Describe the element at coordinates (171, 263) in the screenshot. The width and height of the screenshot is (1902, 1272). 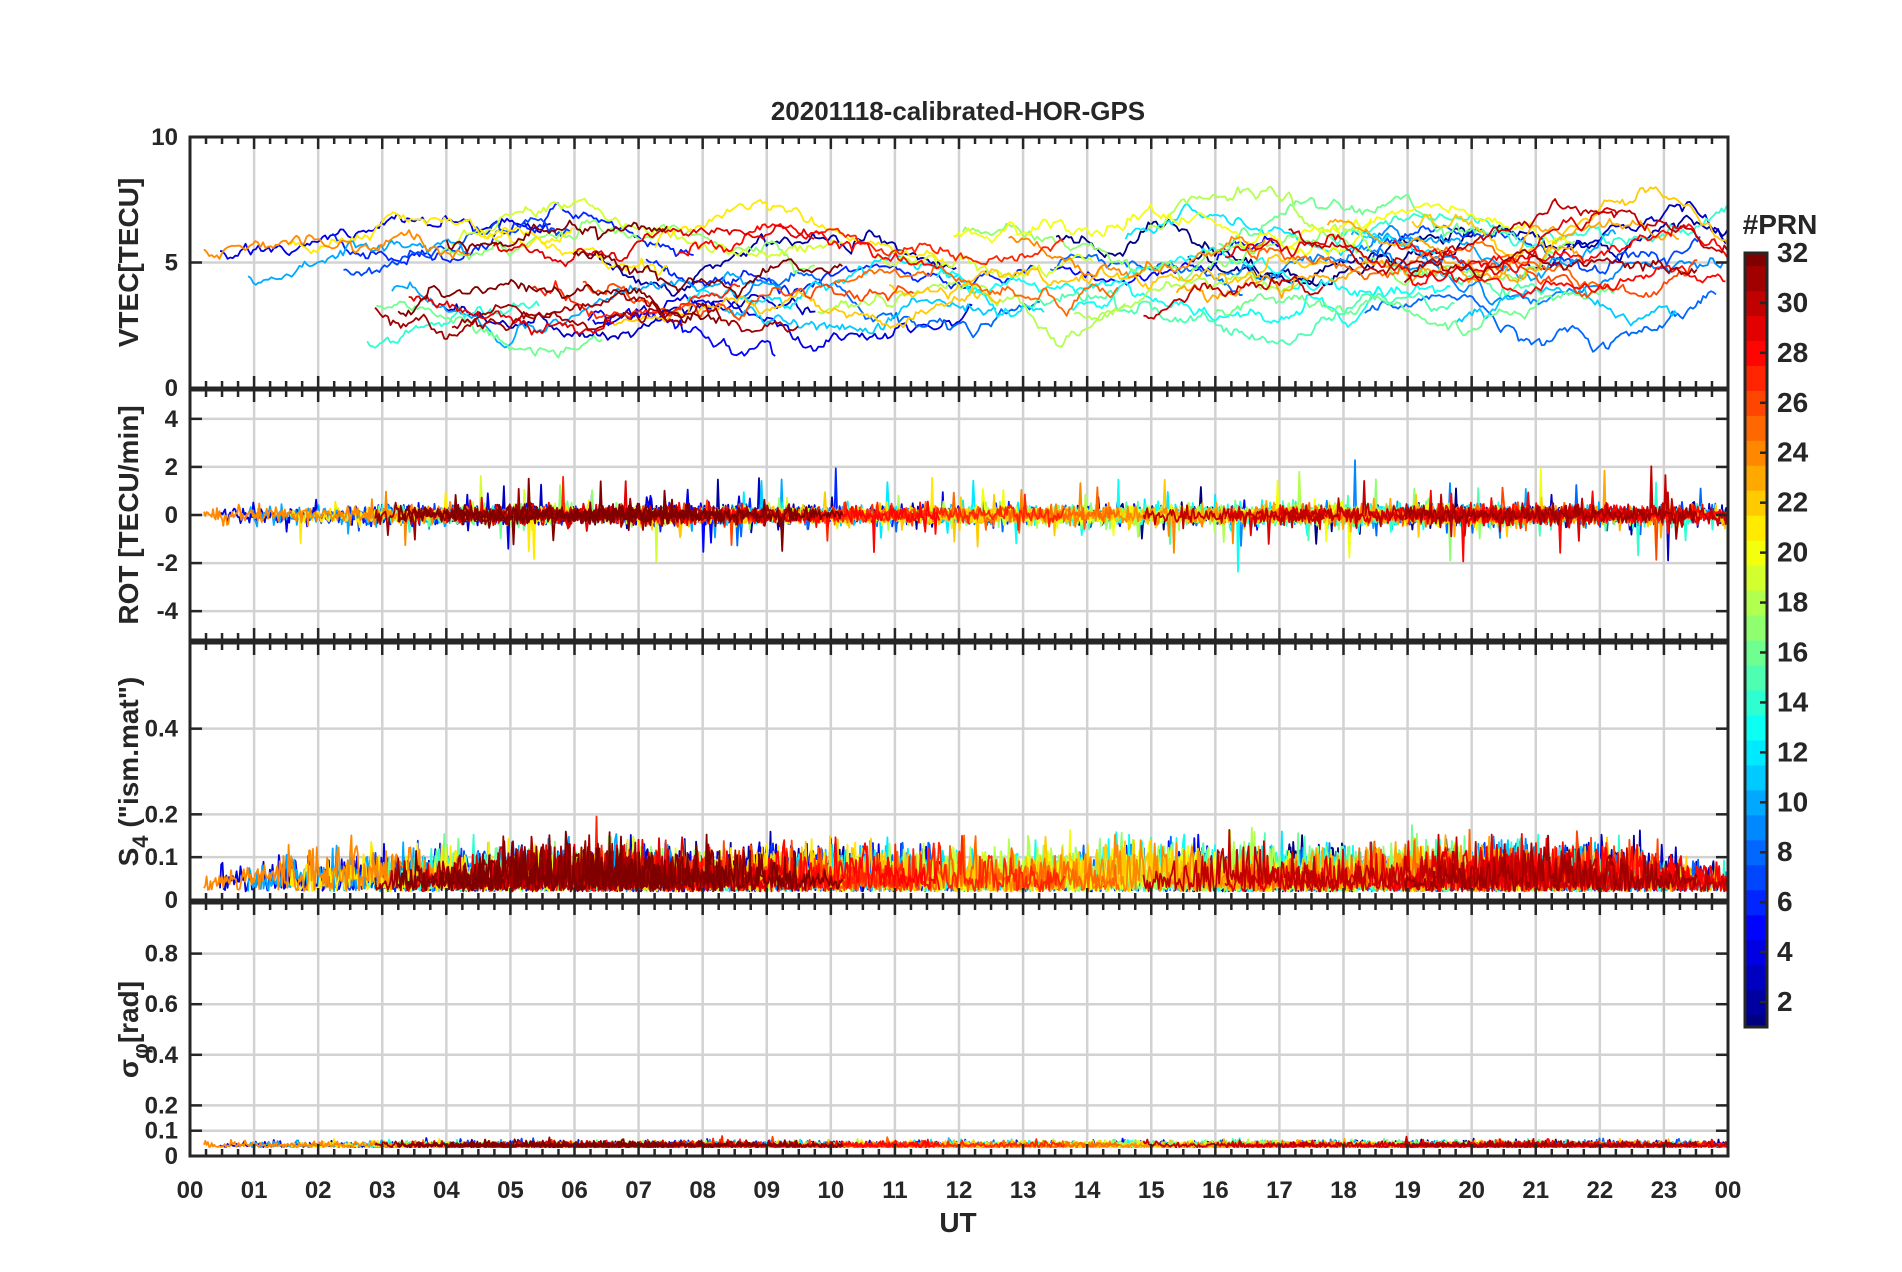
I see `y-tick-label: 5` at that location.